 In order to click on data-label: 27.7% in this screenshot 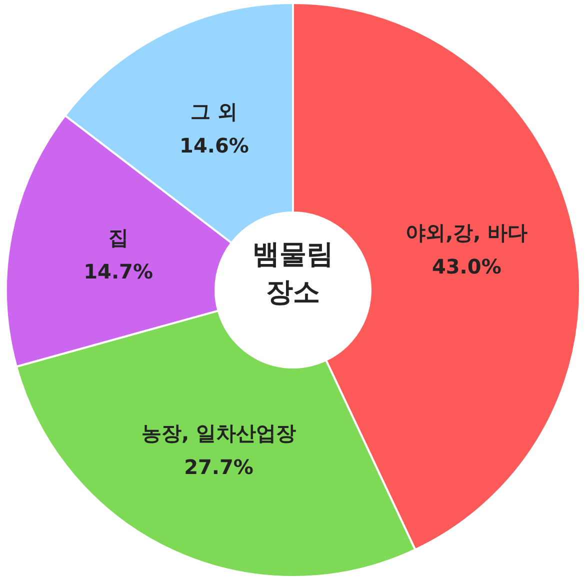, I will do `click(219, 466)`.